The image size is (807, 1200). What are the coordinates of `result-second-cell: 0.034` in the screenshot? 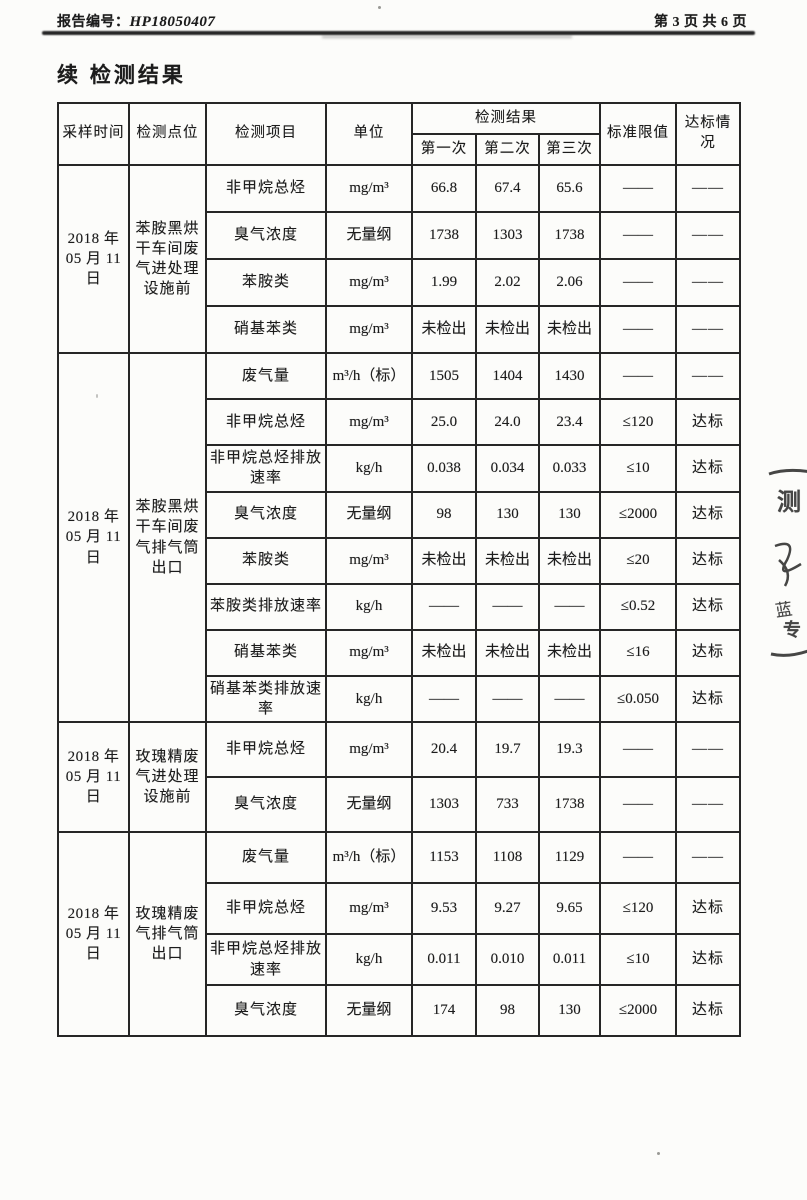 It's located at (507, 468).